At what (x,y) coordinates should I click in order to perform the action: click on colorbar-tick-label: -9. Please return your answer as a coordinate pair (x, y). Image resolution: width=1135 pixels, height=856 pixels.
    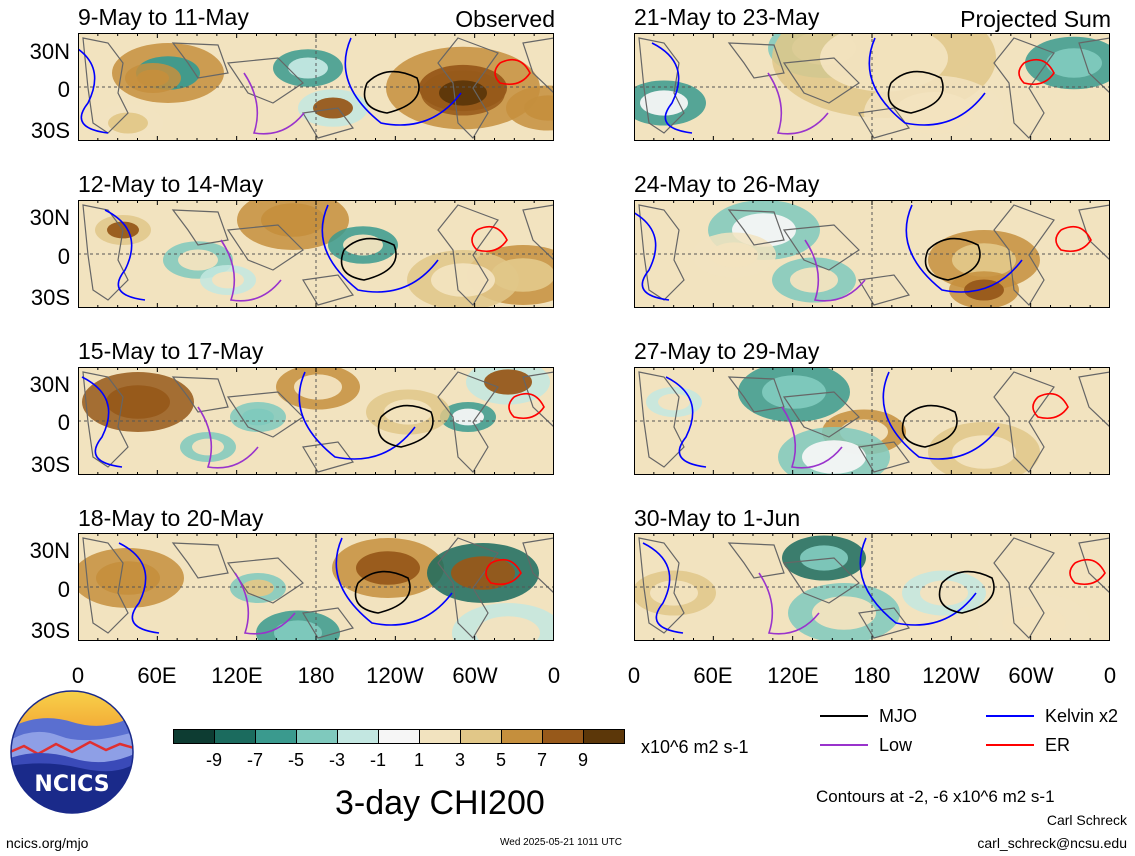
    Looking at the image, I should click on (213, 760).